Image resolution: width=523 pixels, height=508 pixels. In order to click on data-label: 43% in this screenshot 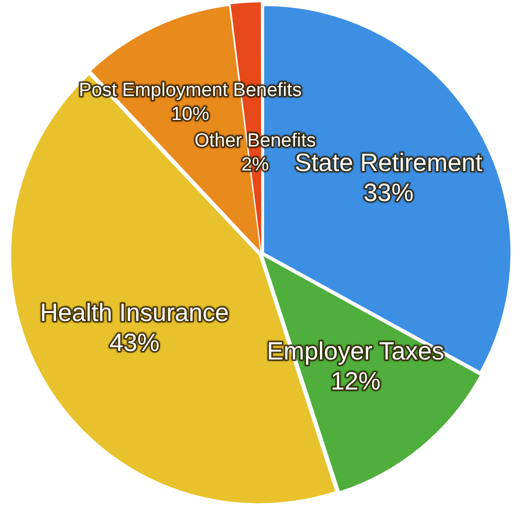, I will do `click(134, 343)`.